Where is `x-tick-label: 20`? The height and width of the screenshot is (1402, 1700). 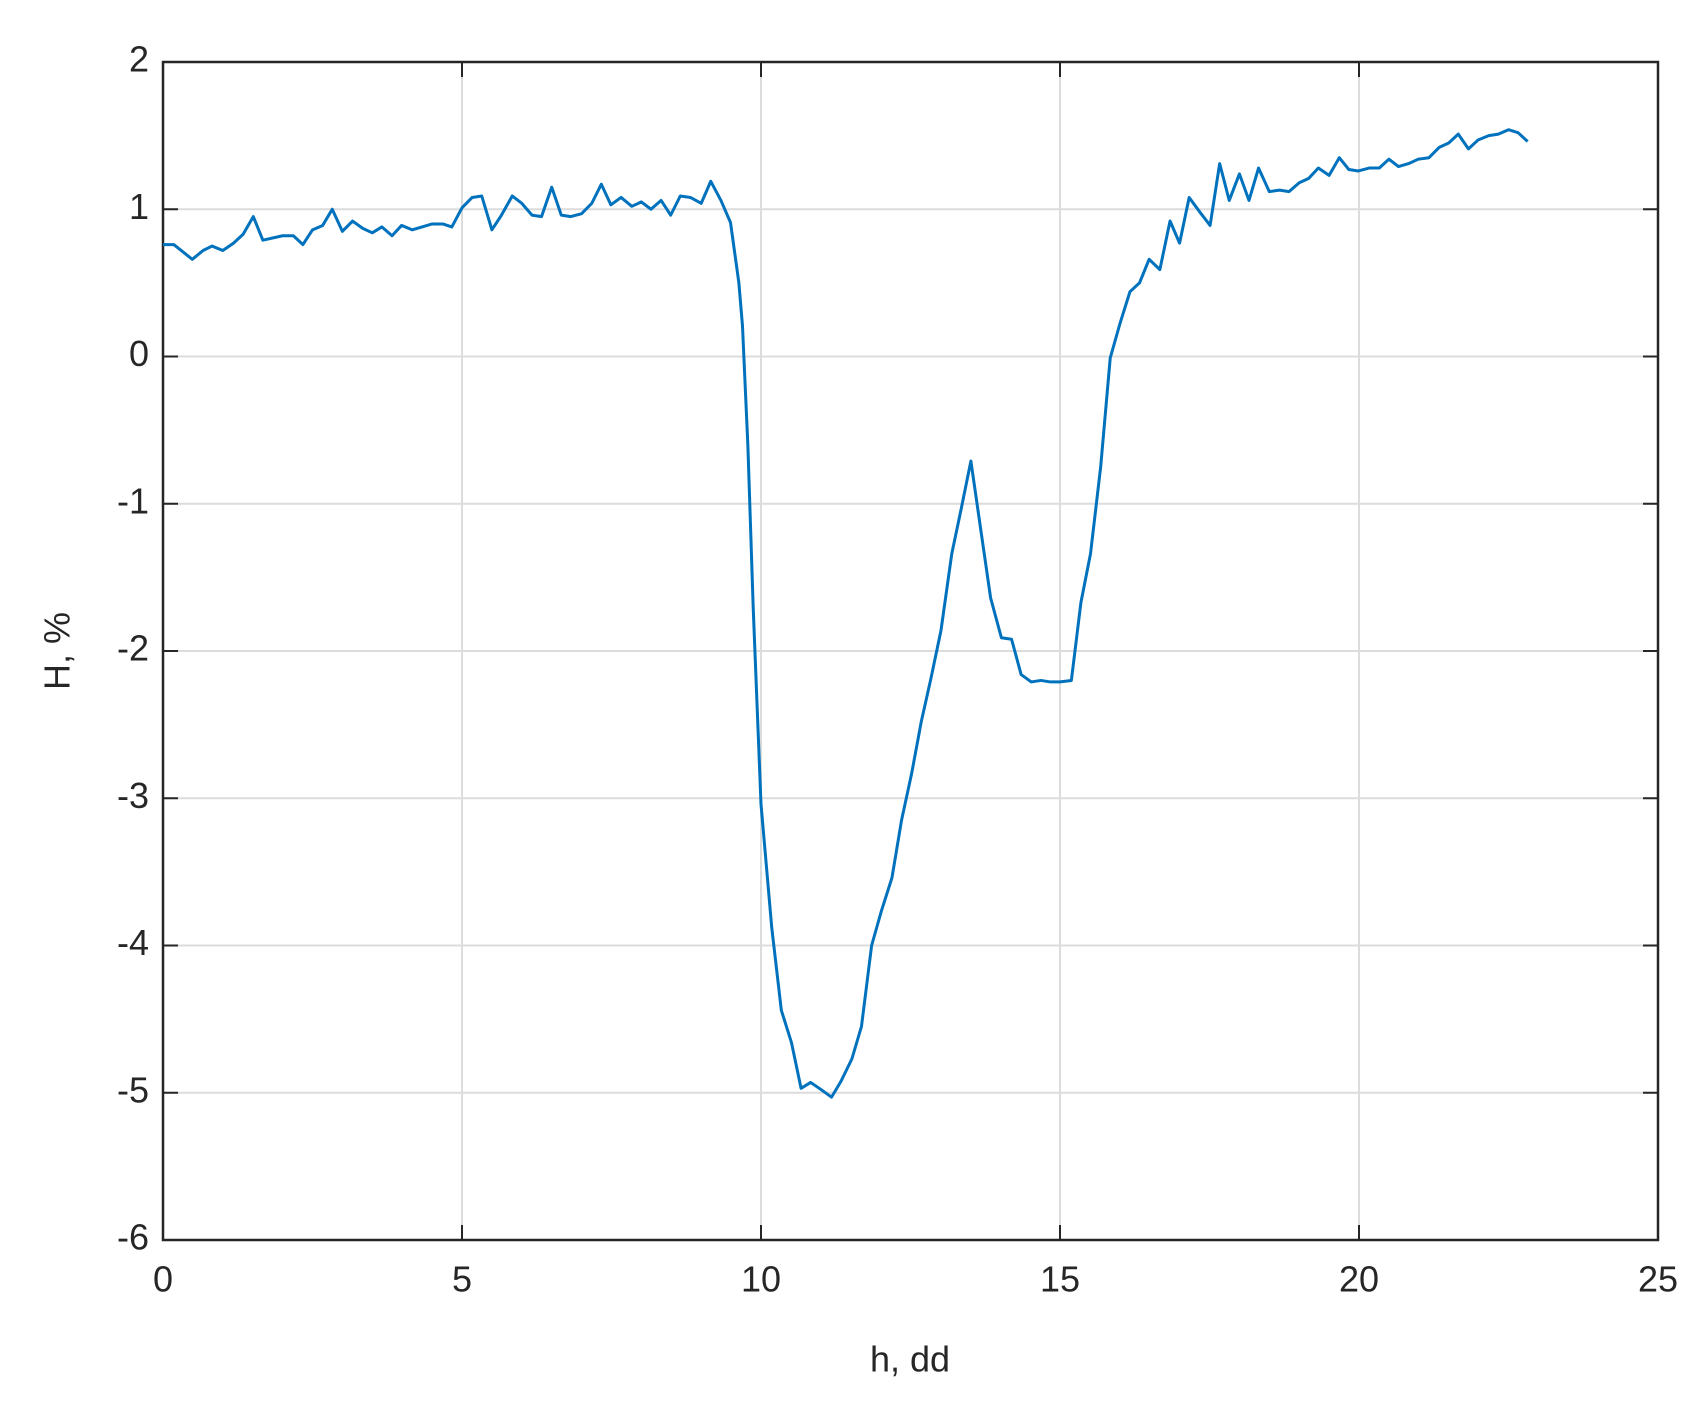 x-tick-label: 20 is located at coordinates (1359, 1279).